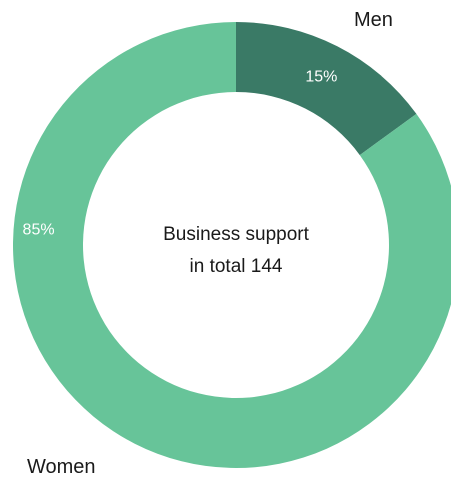  I want to click on value-label-women: 85%, so click(39, 229).